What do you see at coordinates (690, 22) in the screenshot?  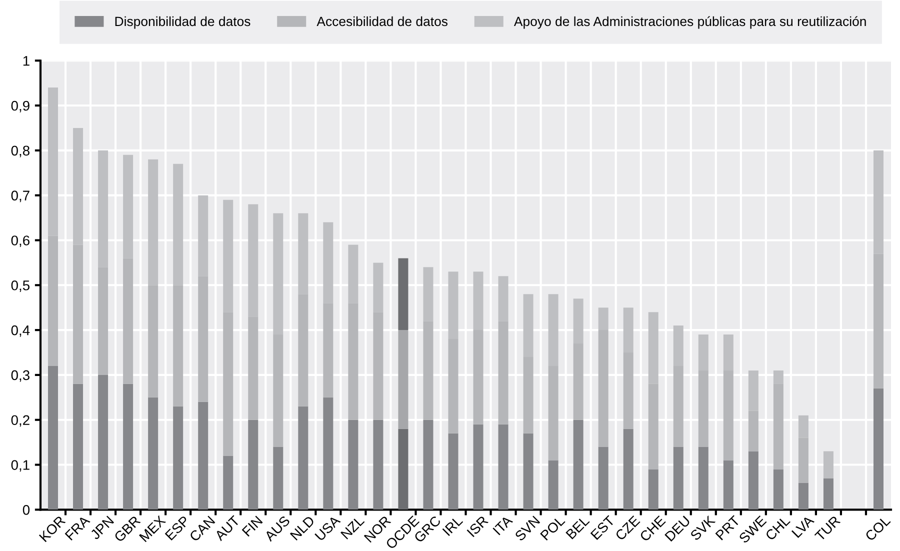 I see `legend-label: Apoyo de las Administraciones públicas para su reutilización` at bounding box center [690, 22].